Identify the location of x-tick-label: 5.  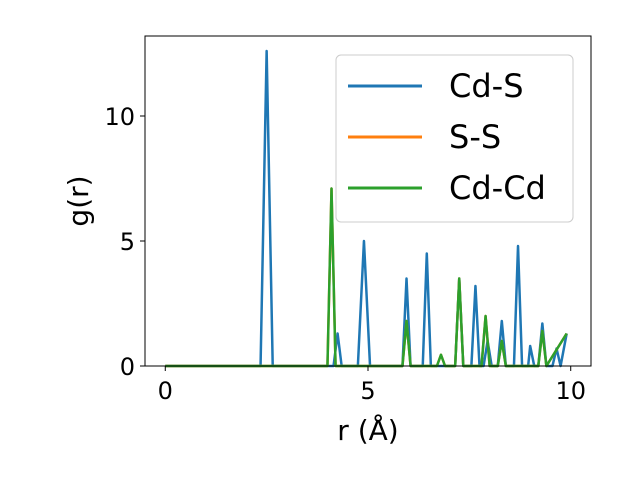
(367, 391).